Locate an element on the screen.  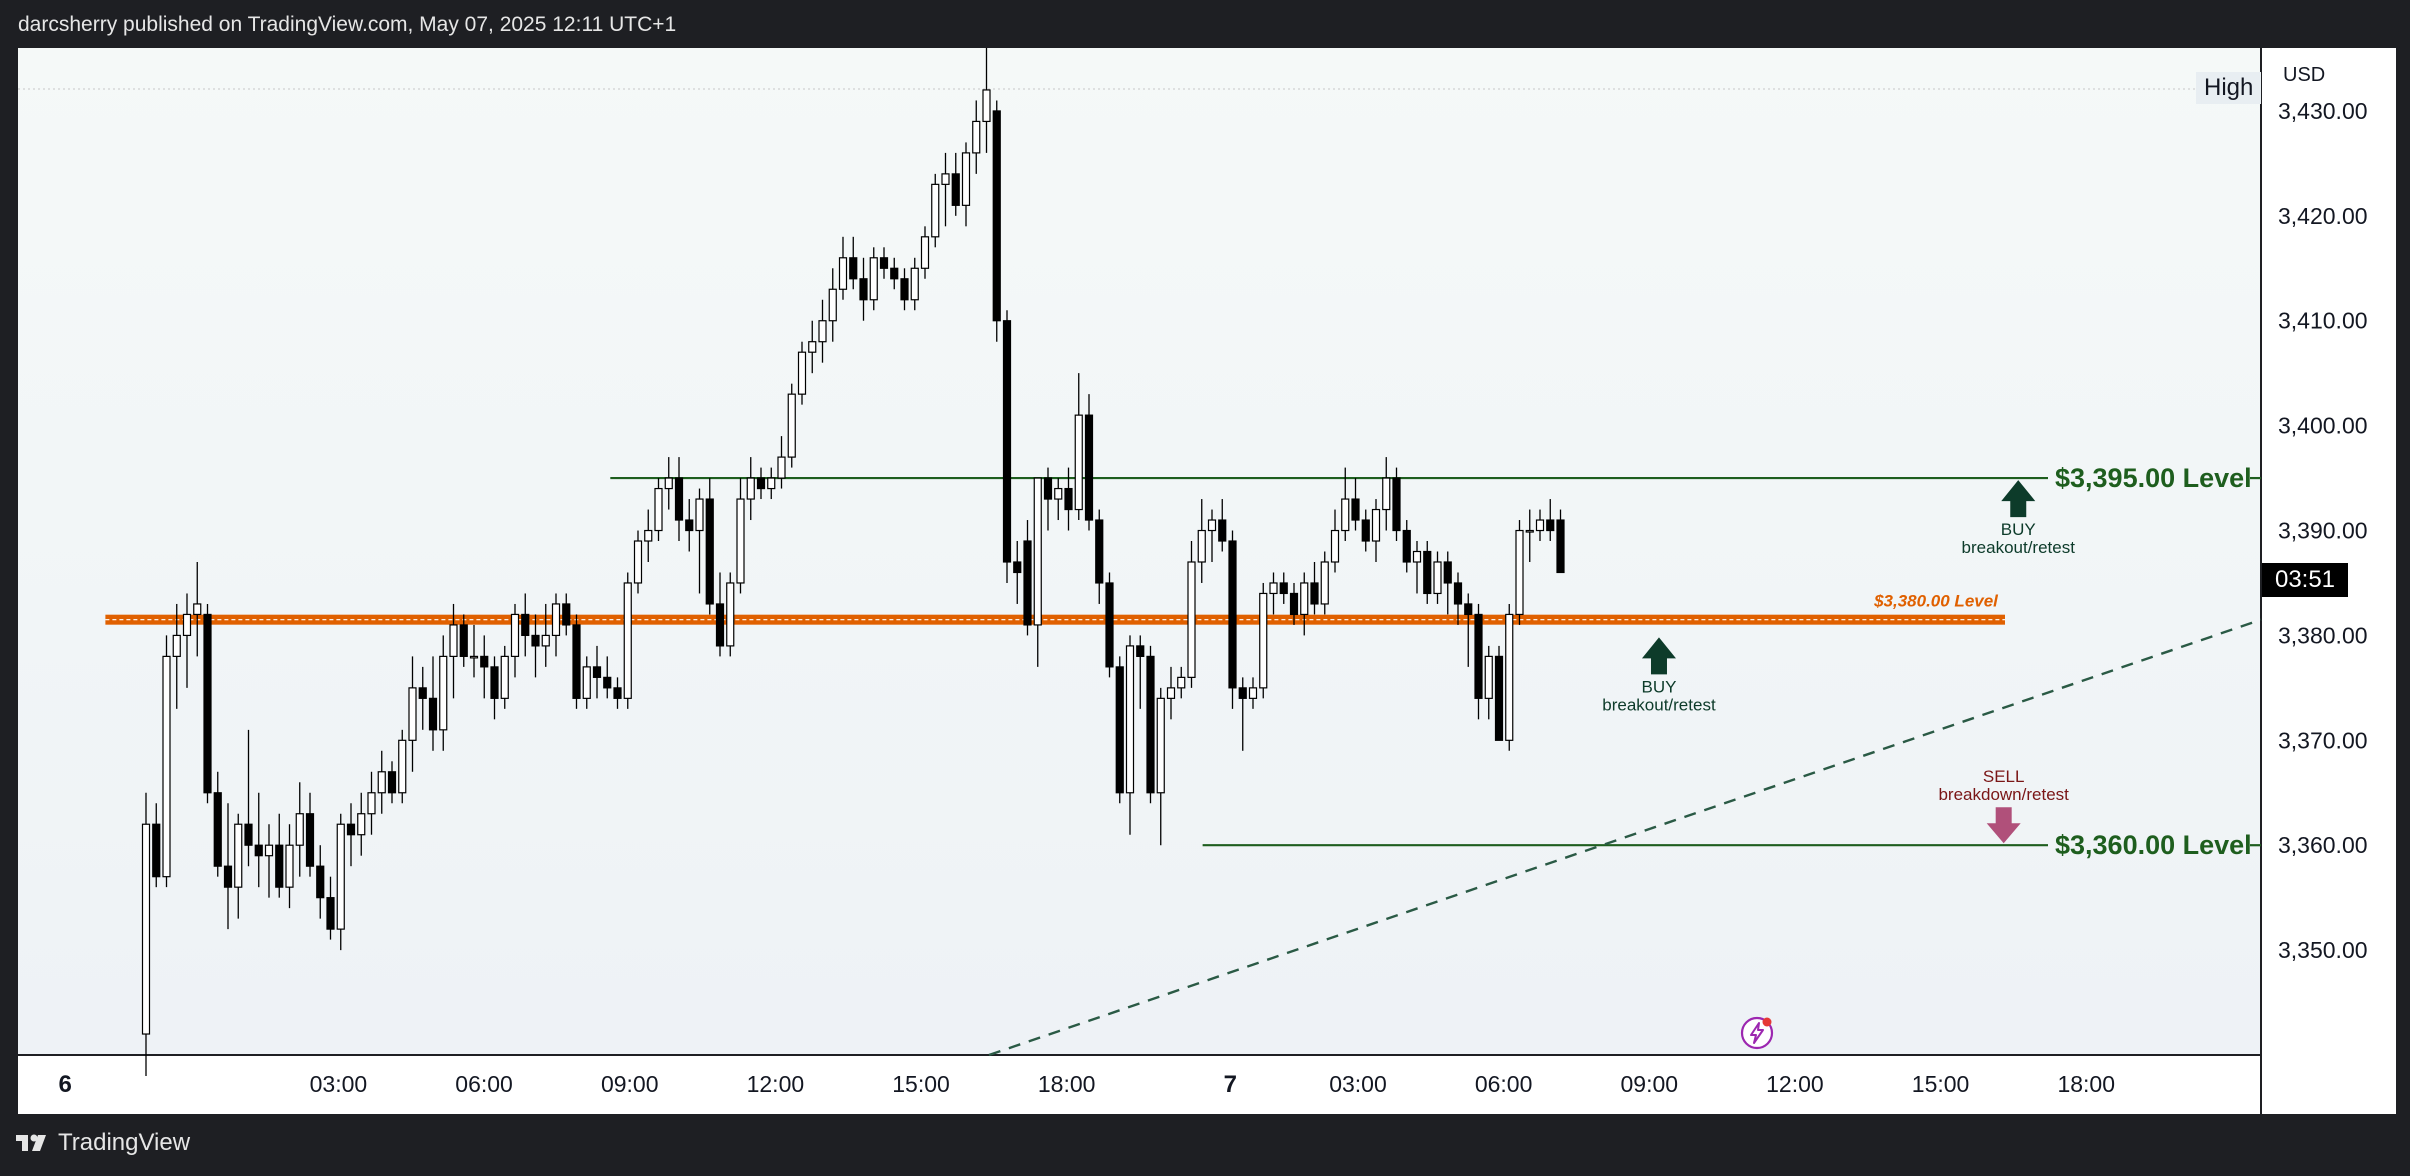
sell-arrow-icon is located at coordinates (2003, 825).